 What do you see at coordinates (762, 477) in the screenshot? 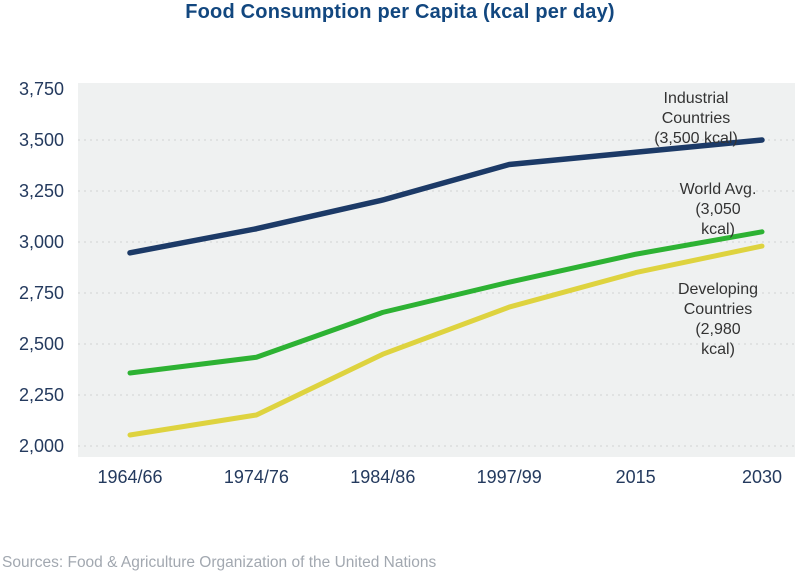
I see `x-tick-label: 2030` at bounding box center [762, 477].